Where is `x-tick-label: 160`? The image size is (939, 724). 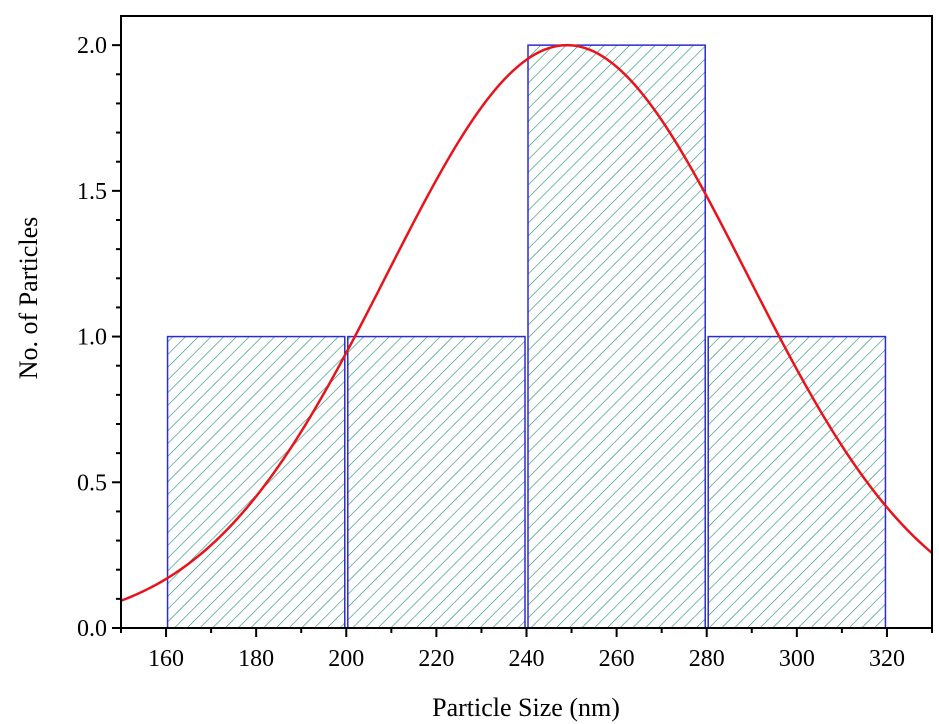 x-tick-label: 160 is located at coordinates (166, 659).